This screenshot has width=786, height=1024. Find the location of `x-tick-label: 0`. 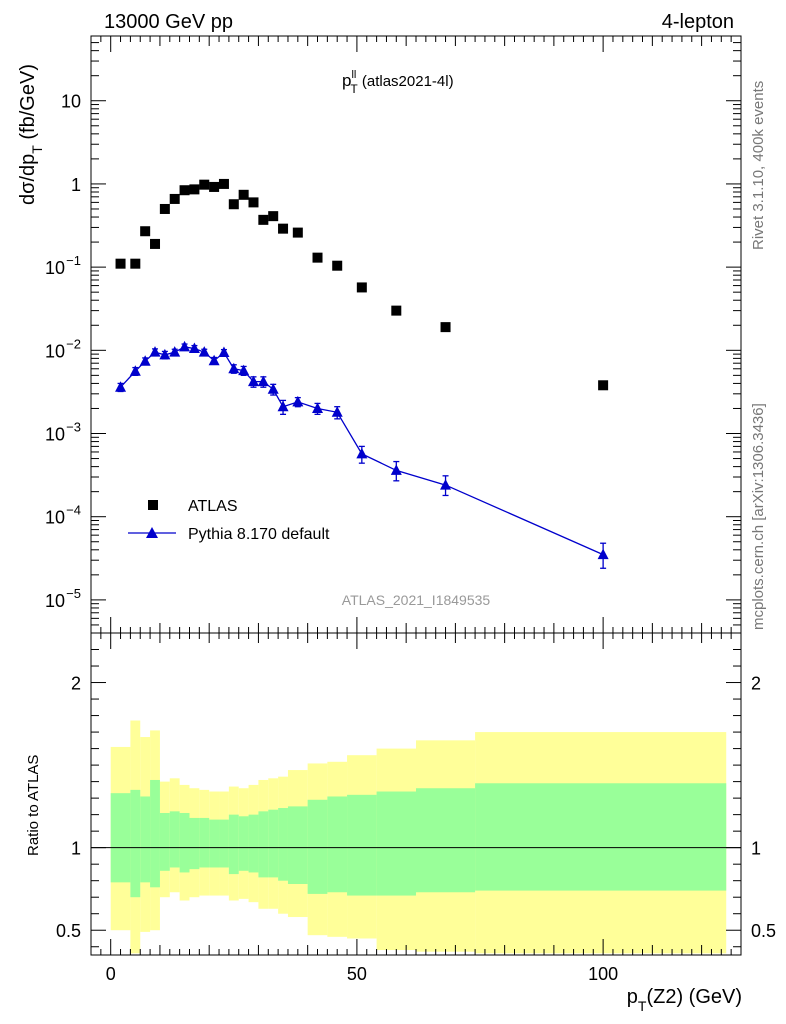

x-tick-label: 0 is located at coordinates (111, 974).